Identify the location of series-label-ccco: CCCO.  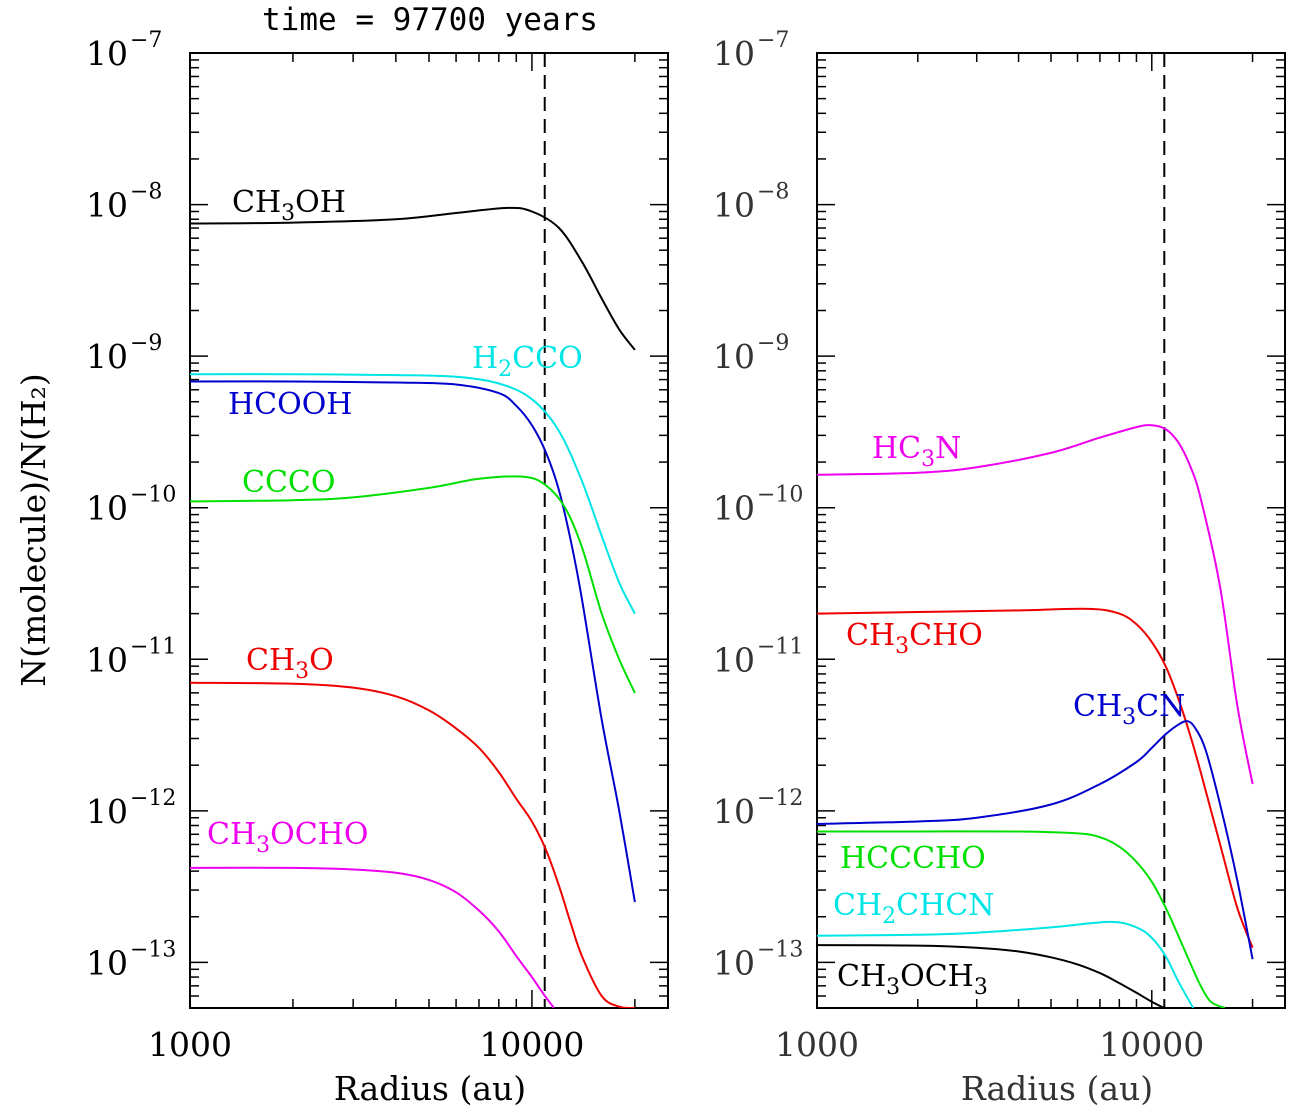
(288, 482).